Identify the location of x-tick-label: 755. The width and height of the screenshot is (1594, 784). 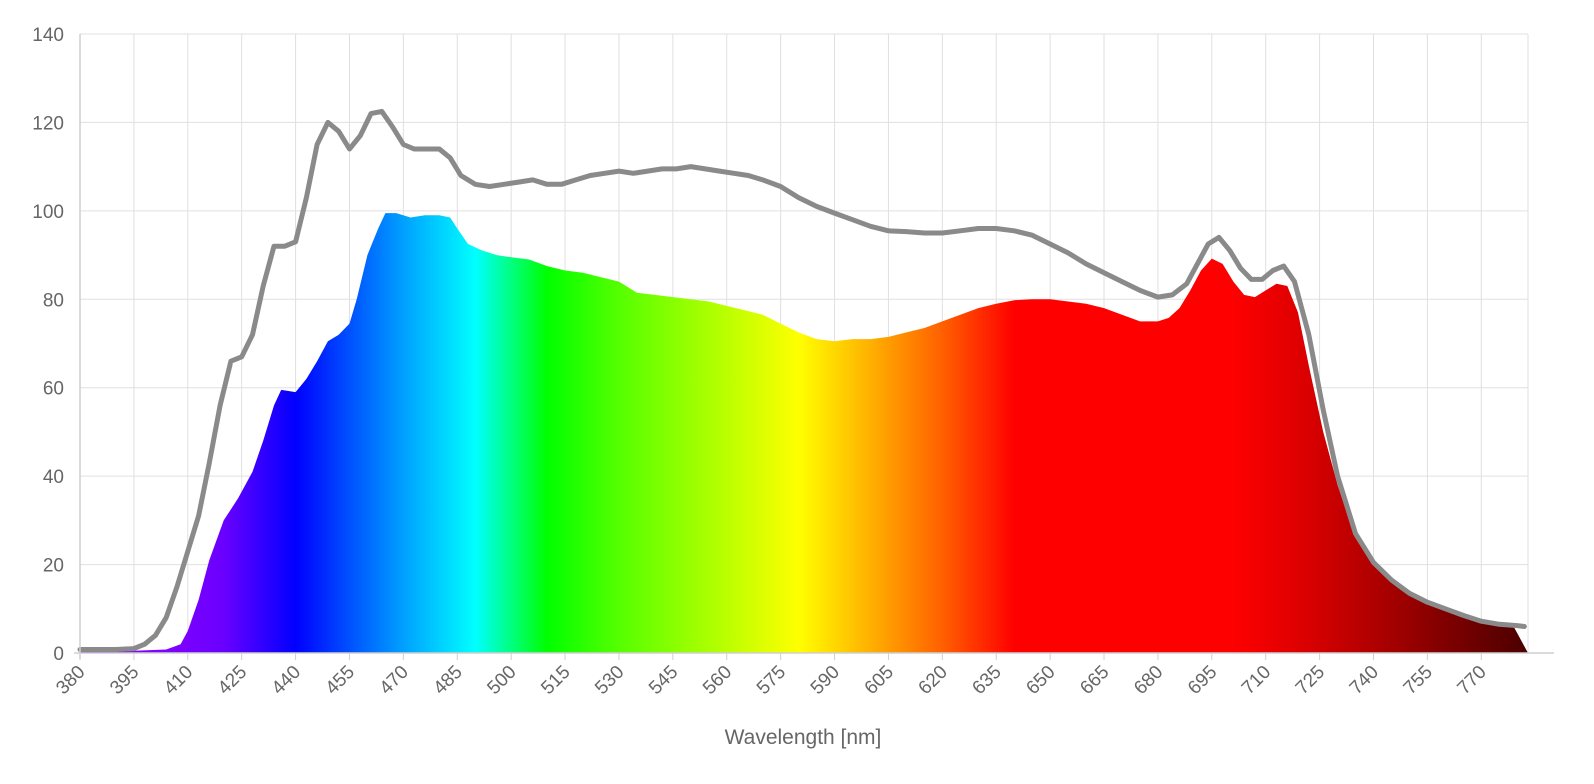
(1418, 680).